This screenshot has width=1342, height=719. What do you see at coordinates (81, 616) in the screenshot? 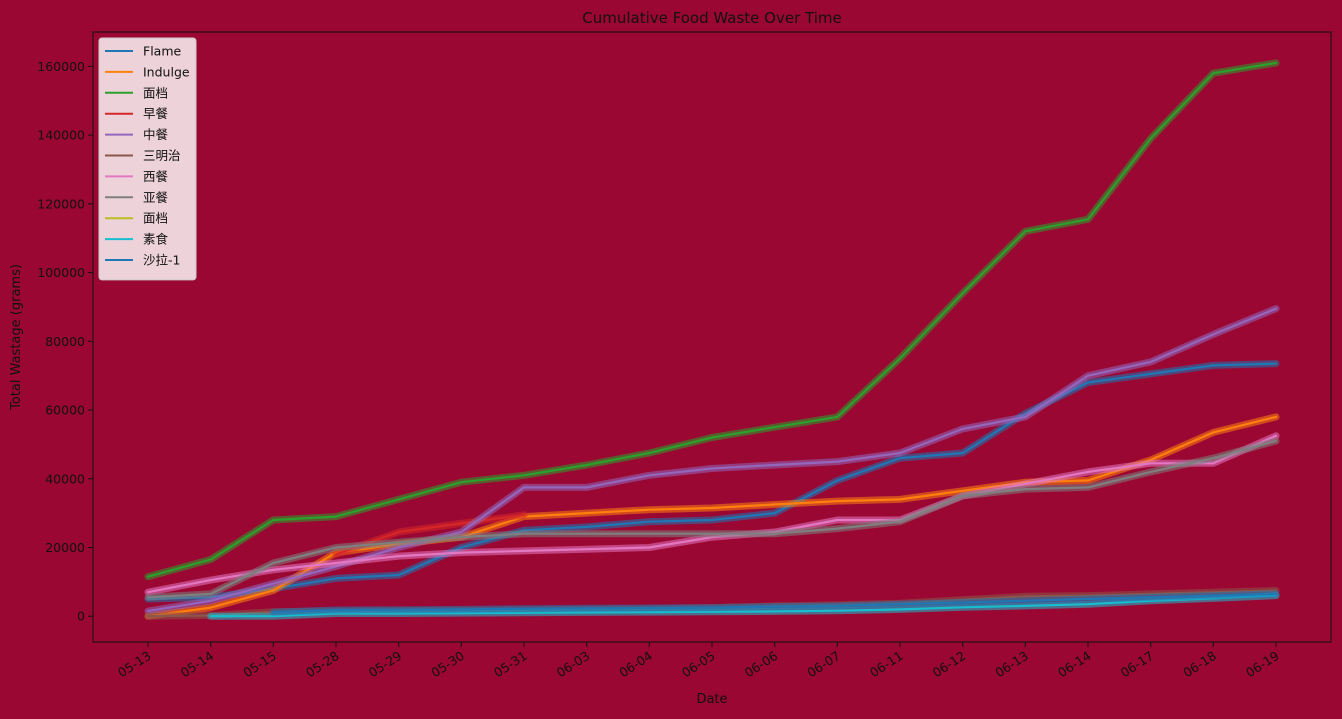
I see `y-tick-label: 0` at bounding box center [81, 616].